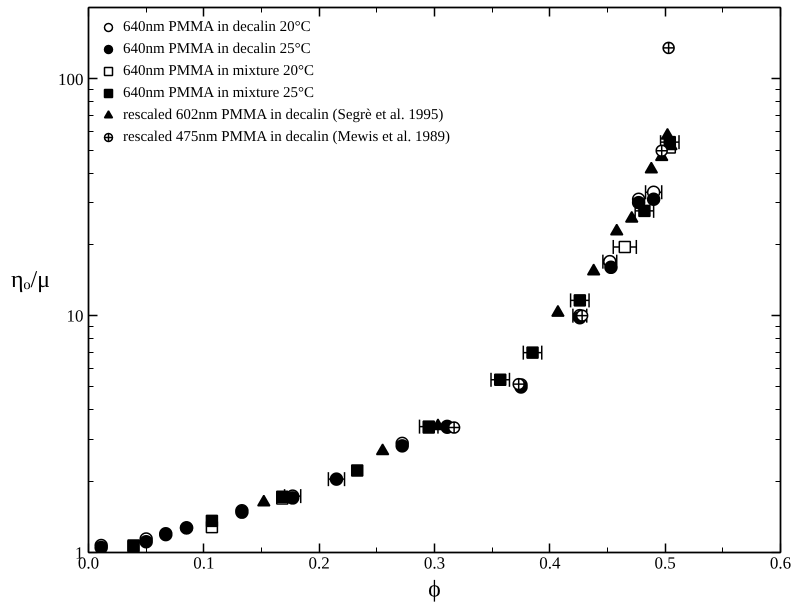  What do you see at coordinates (435, 563) in the screenshot?
I see `x-tick-label: 0.3` at bounding box center [435, 563].